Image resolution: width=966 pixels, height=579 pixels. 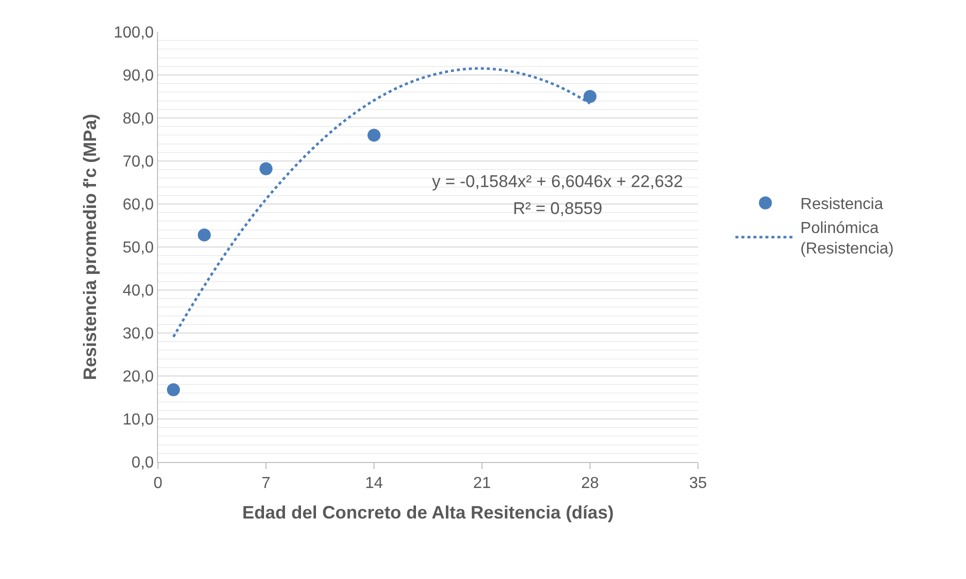 I want to click on y-tick-label: 90,0, so click(x=138, y=76).